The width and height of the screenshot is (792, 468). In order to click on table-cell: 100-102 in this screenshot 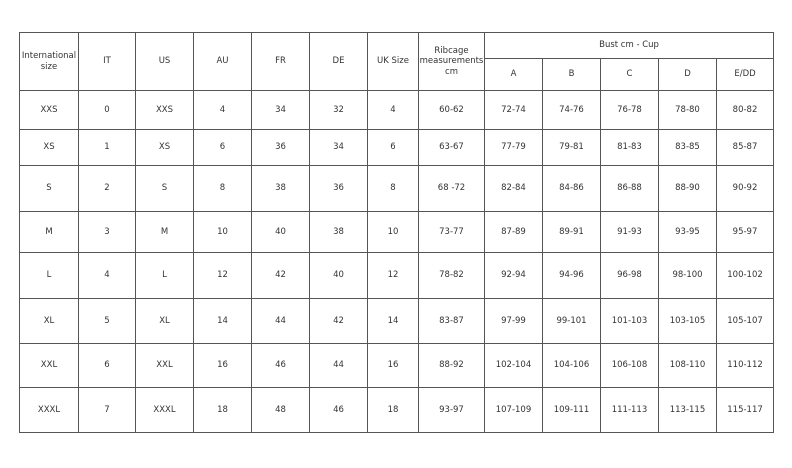, I will do `click(745, 275)`.